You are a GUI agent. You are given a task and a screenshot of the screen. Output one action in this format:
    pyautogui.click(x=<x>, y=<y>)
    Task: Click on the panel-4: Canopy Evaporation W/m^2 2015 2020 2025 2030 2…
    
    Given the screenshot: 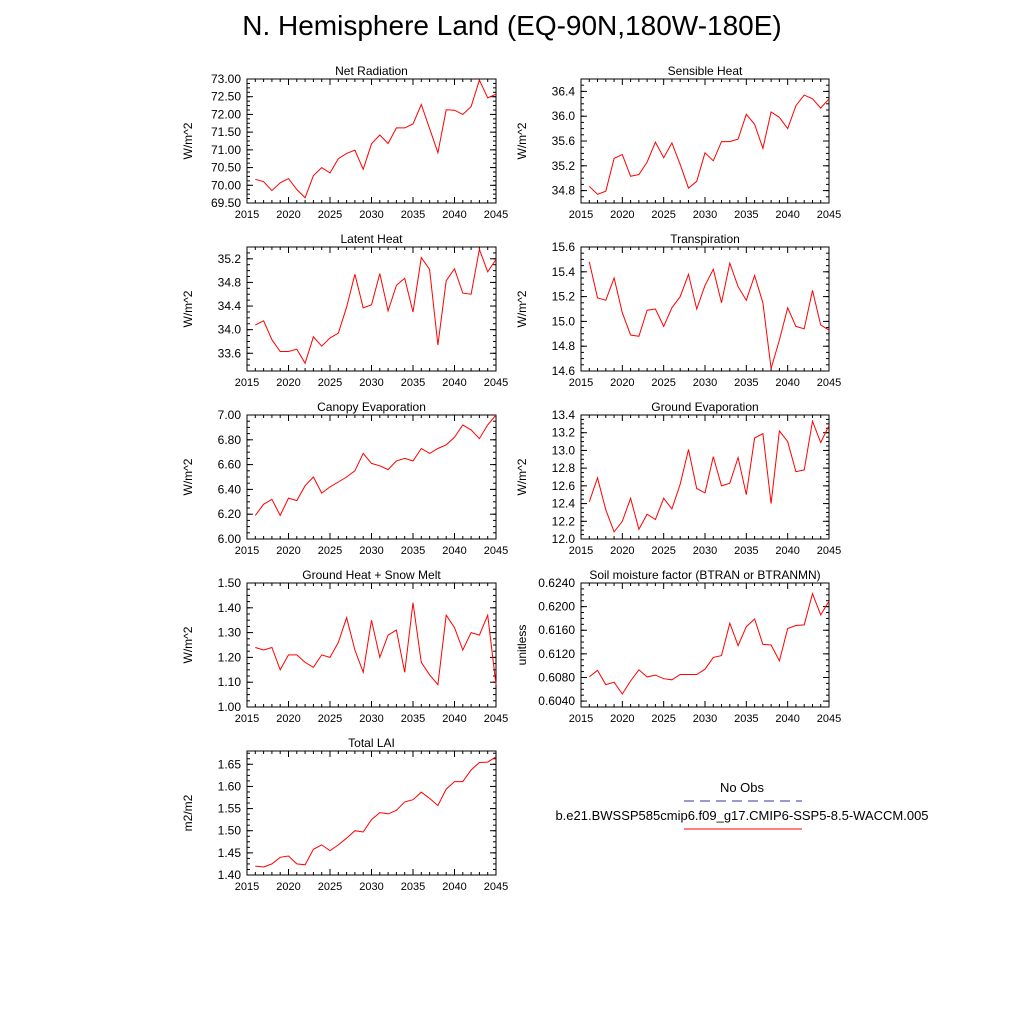 What is the action you would take?
    pyautogui.click(x=344, y=478)
    